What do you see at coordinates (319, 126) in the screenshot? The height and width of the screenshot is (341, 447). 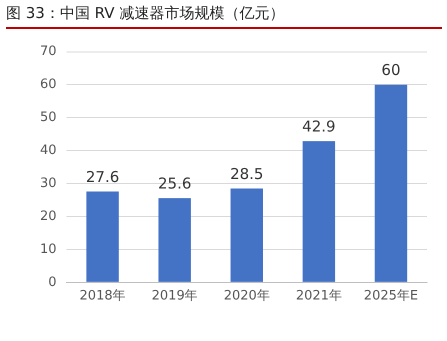 I see `data-label: 42.9` at bounding box center [319, 126].